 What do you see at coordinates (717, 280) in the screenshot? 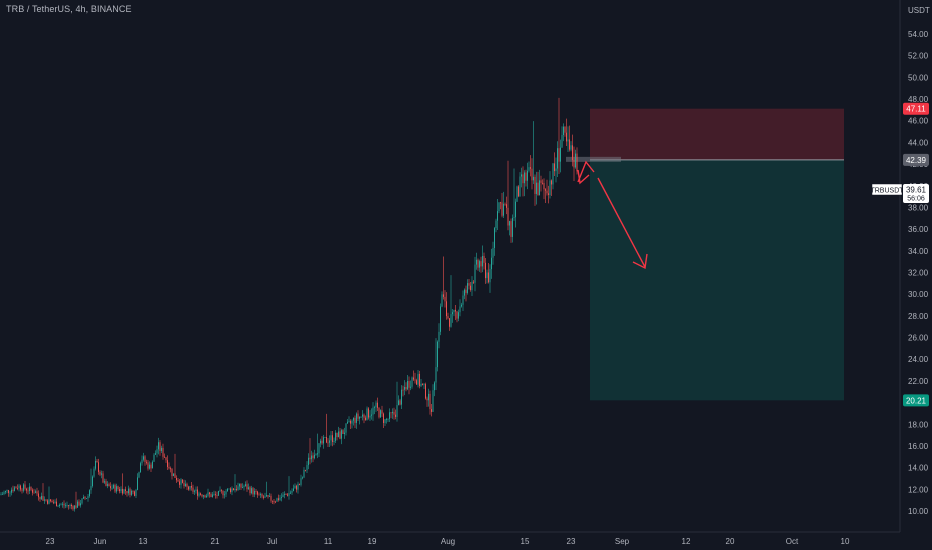
I see `take-profit-zone` at bounding box center [717, 280].